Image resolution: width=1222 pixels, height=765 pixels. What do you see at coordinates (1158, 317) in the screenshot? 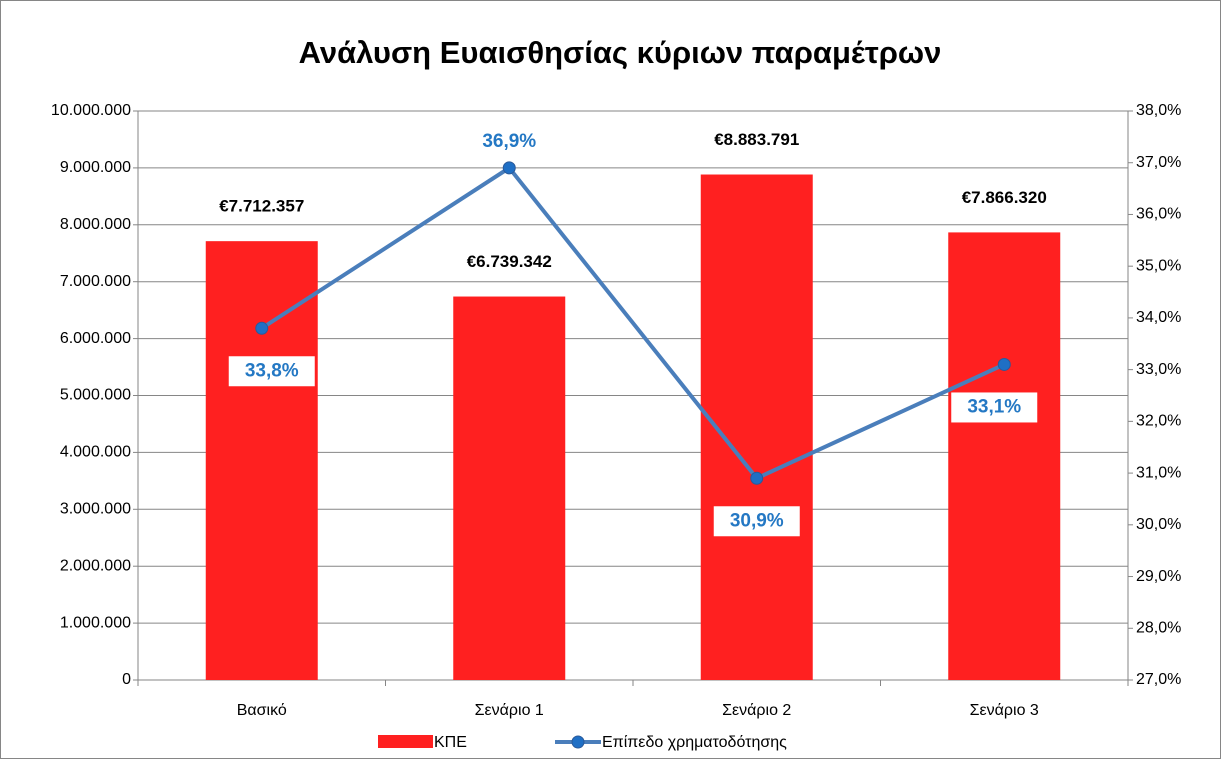
I see `y2-tick-label: 34,0%` at bounding box center [1158, 317].